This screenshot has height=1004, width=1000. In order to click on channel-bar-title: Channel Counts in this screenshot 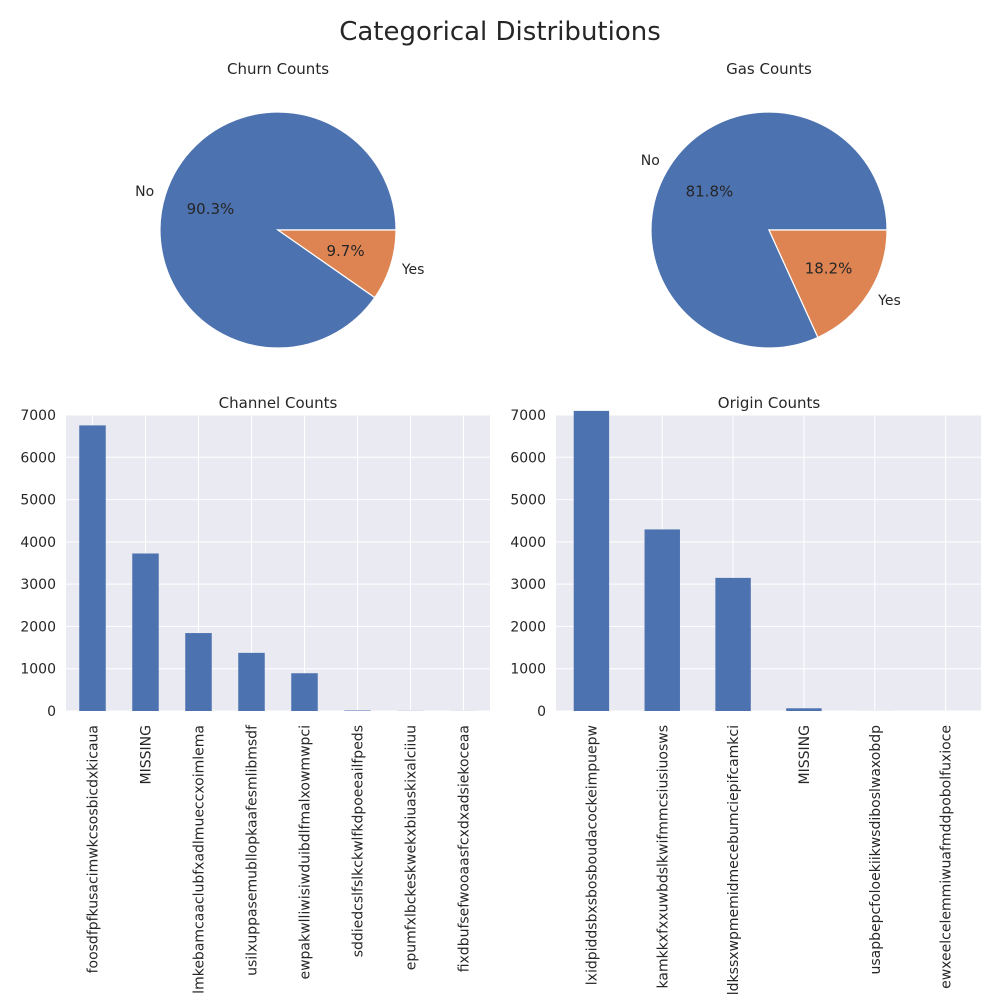, I will do `click(278, 403)`.